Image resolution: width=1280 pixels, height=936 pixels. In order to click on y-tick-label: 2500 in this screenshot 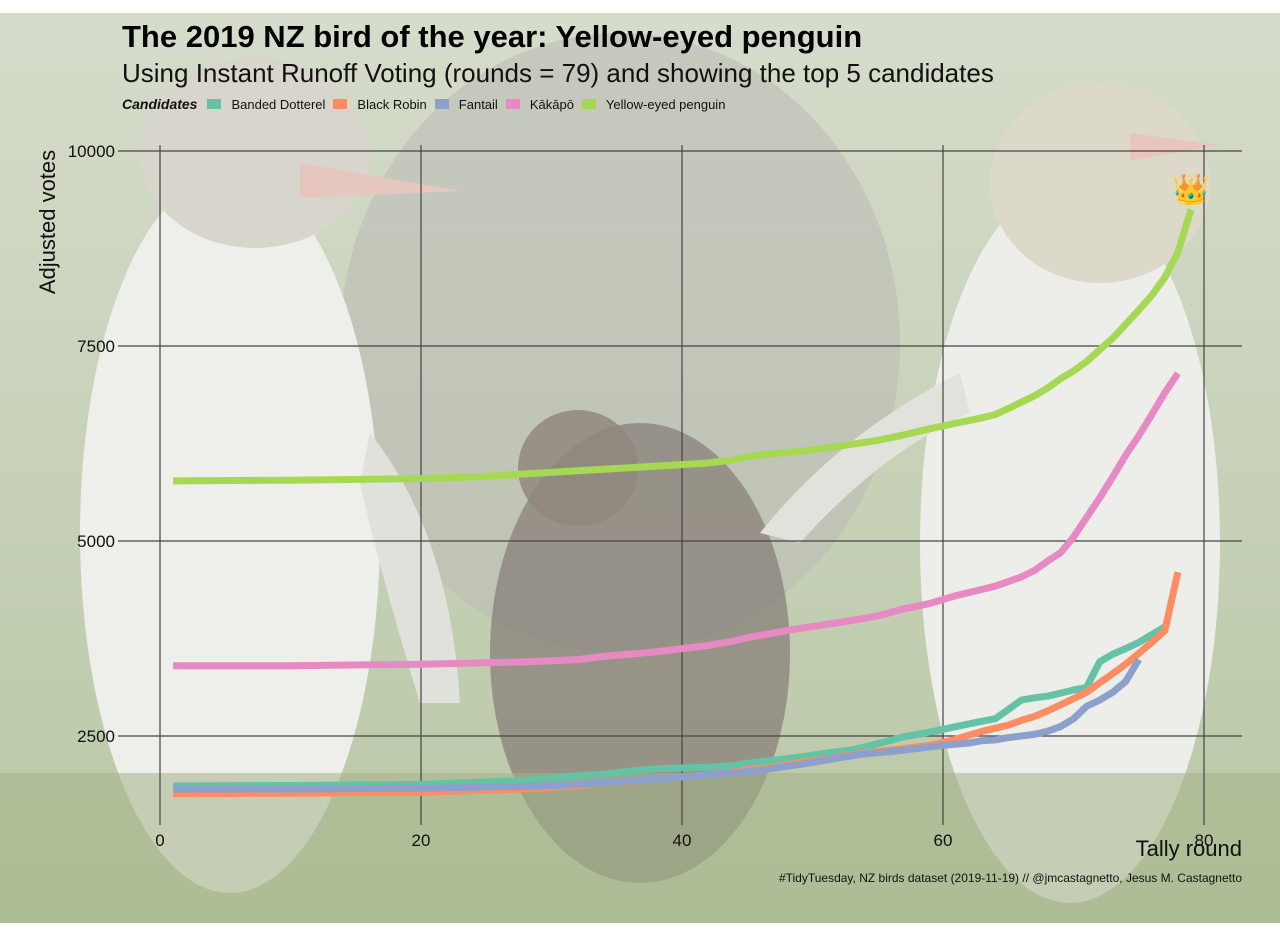, I will do `click(96, 736)`.